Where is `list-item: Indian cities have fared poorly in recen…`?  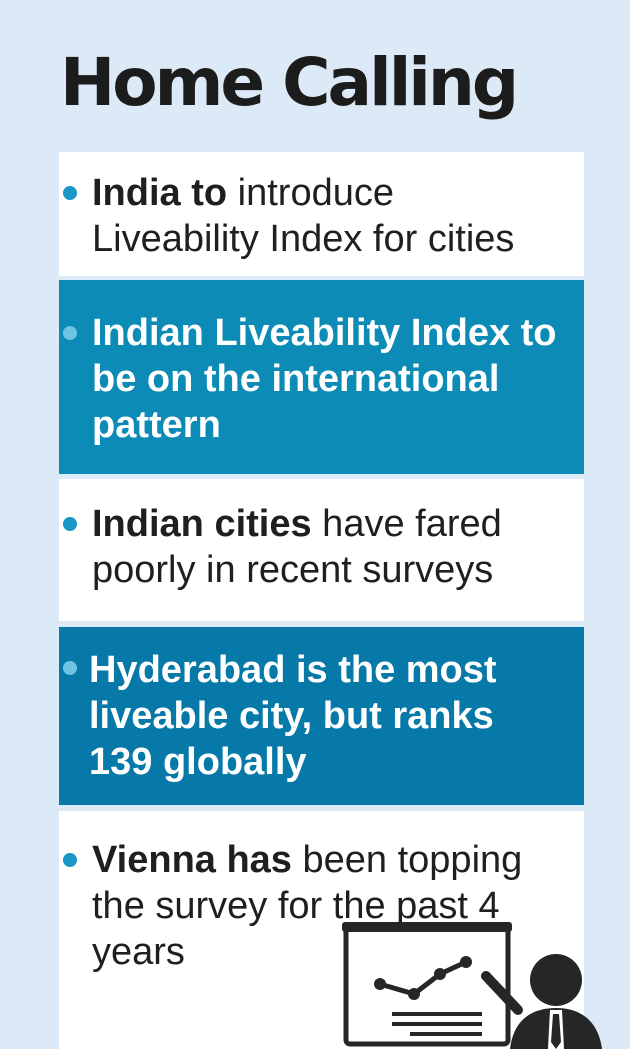
list-item: Indian cities have fared poorly in recen… is located at coordinates (321, 550).